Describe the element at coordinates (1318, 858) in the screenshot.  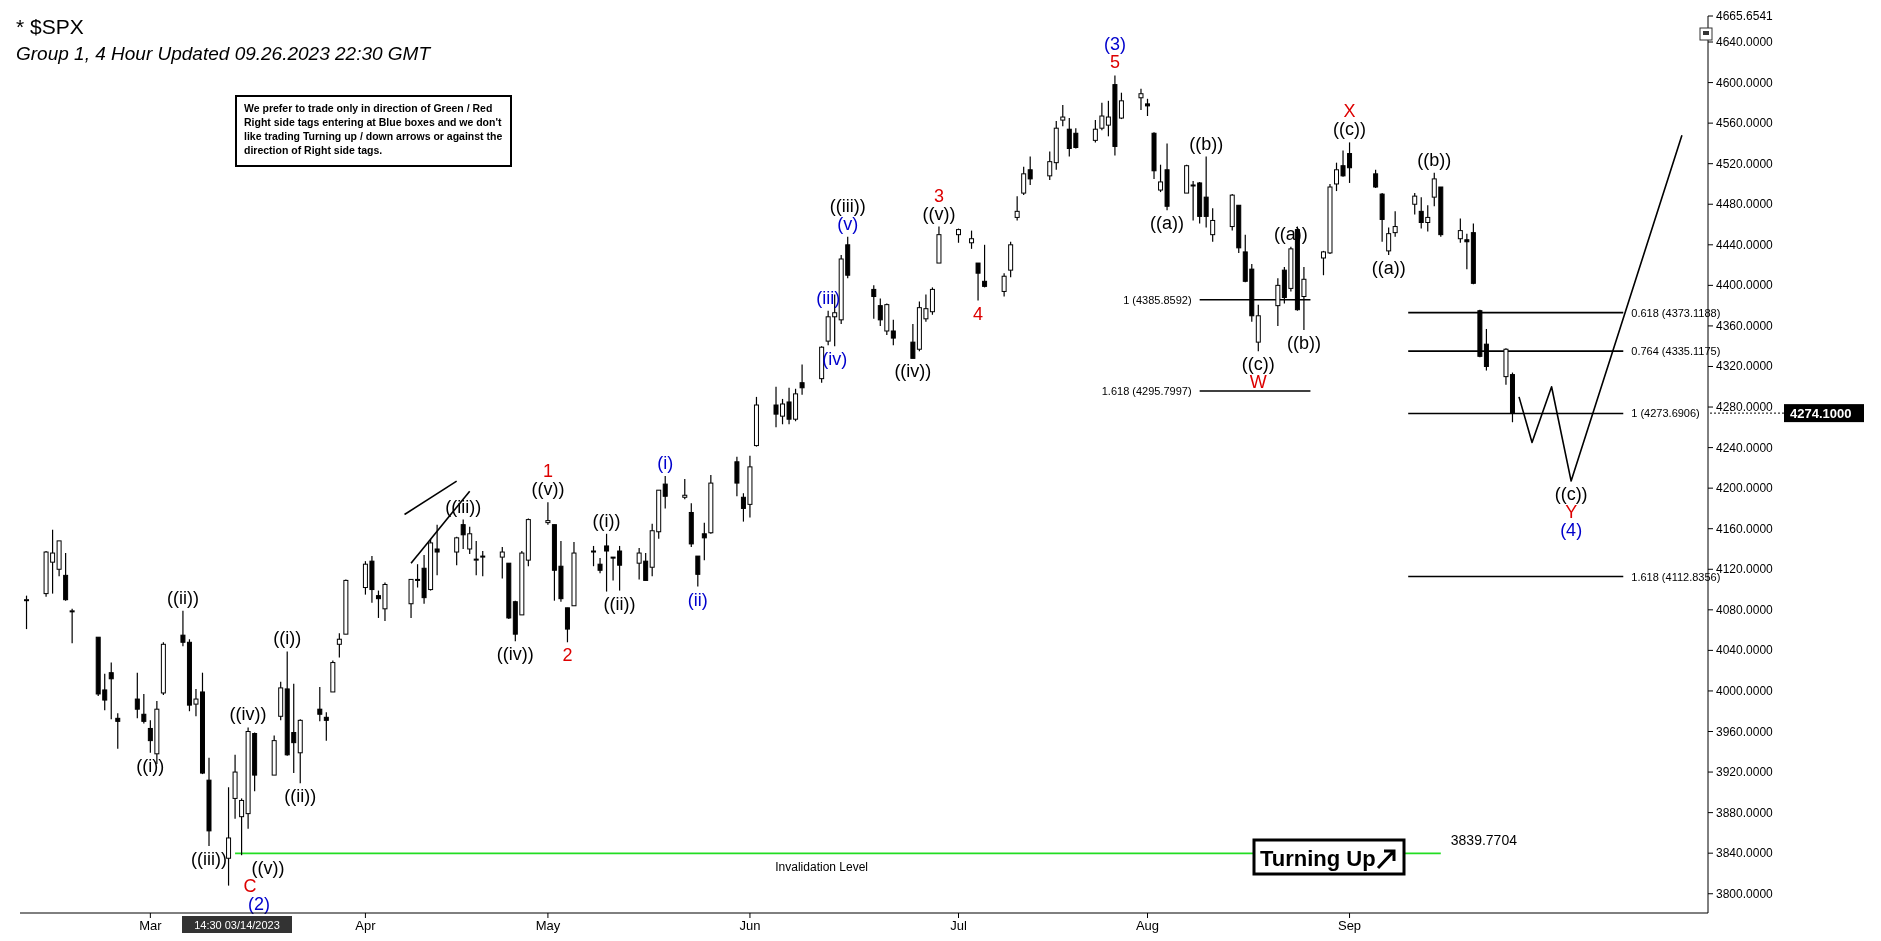
I see `annotation: Turning Up` at that location.